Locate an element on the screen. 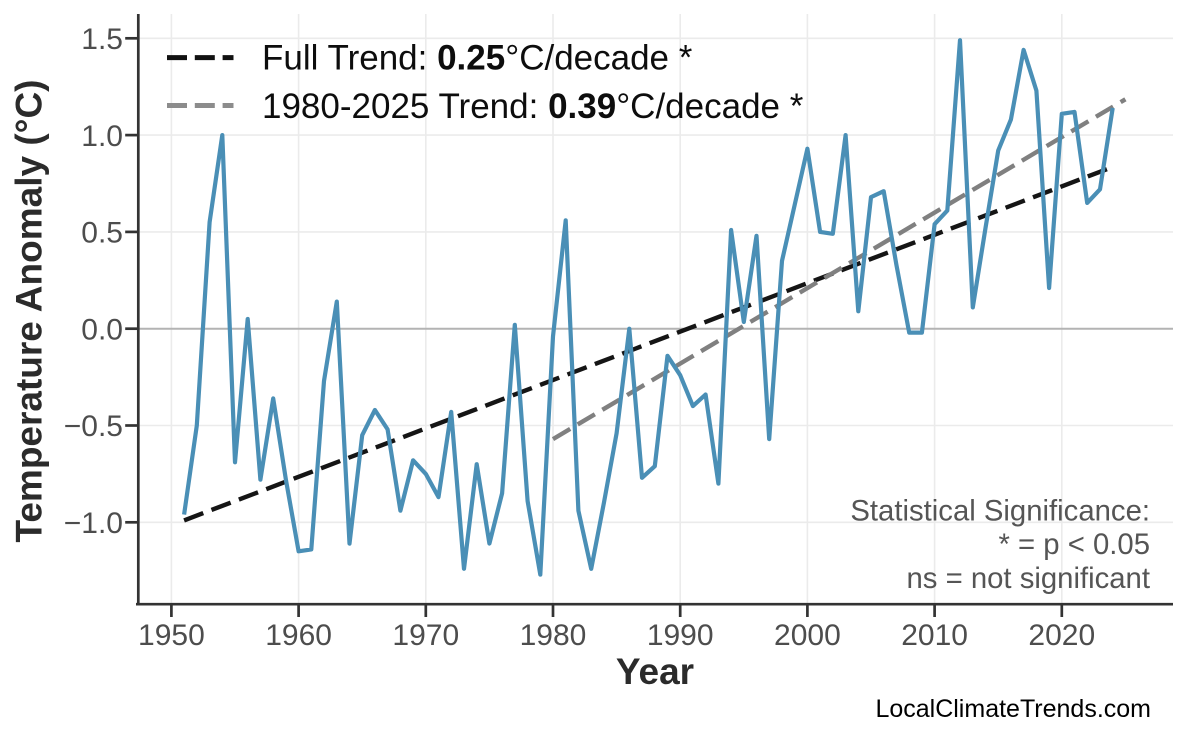 The width and height of the screenshot is (1186, 737). svg-text: −1.0 is located at coordinates (93, 523).